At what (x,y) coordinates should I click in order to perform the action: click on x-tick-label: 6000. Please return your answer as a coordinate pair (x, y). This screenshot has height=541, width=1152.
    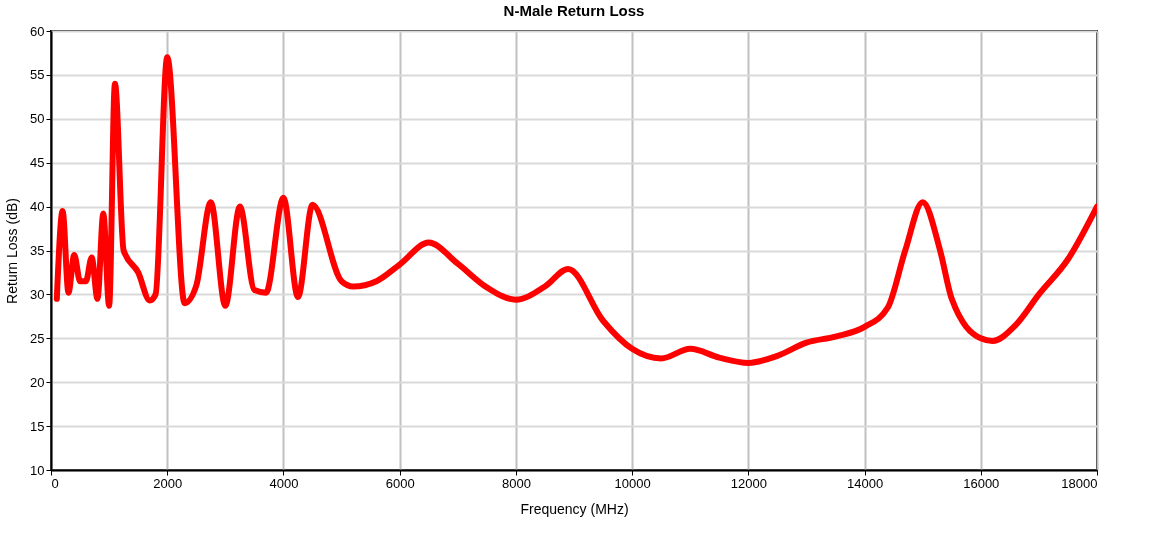
    Looking at the image, I should click on (400, 483).